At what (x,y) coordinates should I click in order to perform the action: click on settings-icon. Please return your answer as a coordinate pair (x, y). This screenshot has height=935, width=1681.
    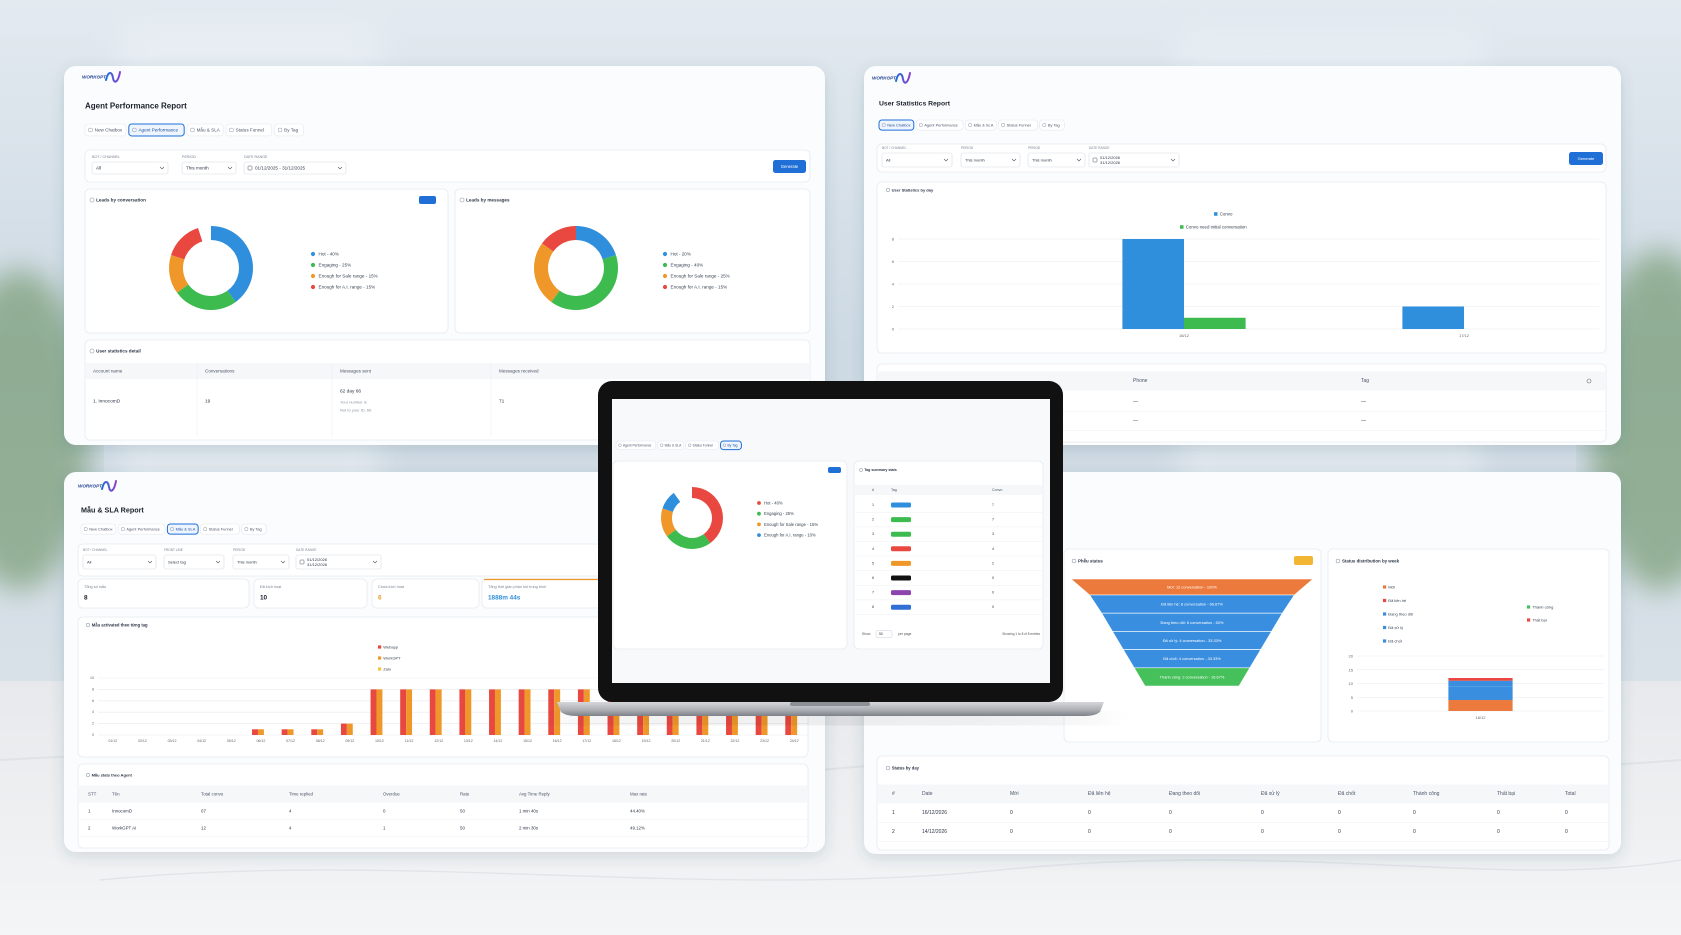
    Looking at the image, I should click on (1589, 381).